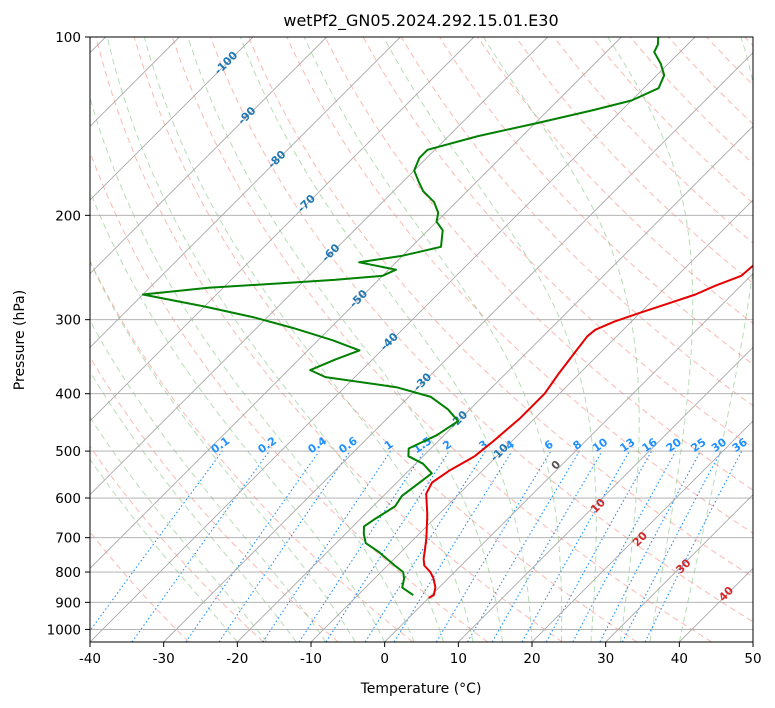 The width and height of the screenshot is (775, 708). Describe the element at coordinates (679, 659) in the screenshot. I see `x-tick-label: 40` at that location.